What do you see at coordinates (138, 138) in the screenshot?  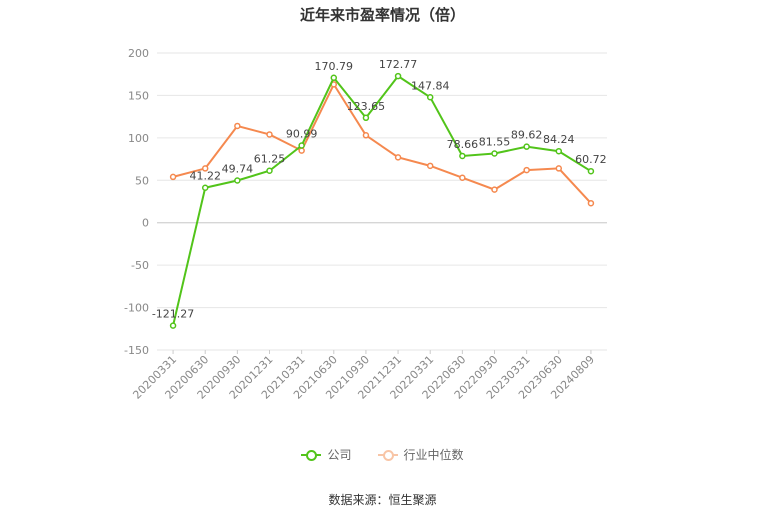 I see `y-tick-label: 100` at bounding box center [138, 138].